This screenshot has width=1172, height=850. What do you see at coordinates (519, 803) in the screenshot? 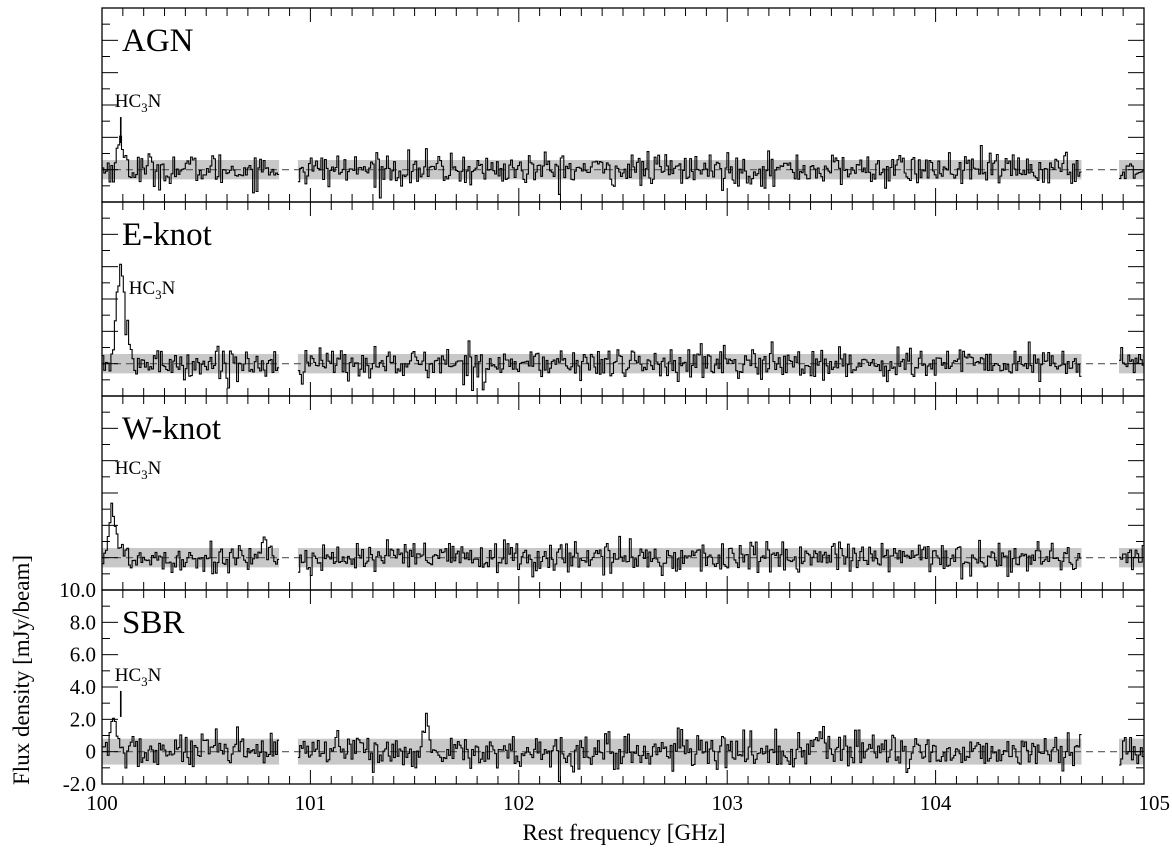
I see `x-tick-label: 102` at bounding box center [519, 803].